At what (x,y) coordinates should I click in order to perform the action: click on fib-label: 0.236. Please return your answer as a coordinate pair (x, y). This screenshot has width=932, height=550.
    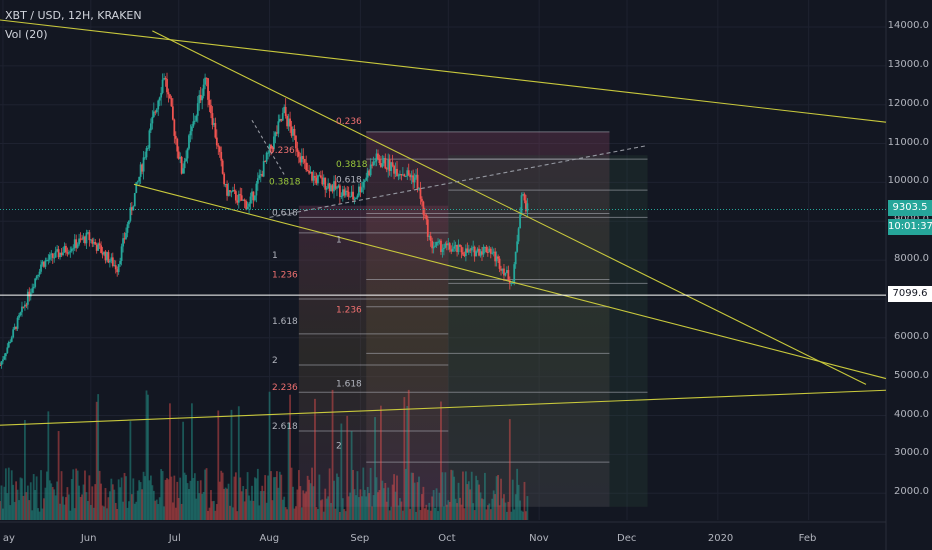
    Looking at the image, I should click on (349, 122).